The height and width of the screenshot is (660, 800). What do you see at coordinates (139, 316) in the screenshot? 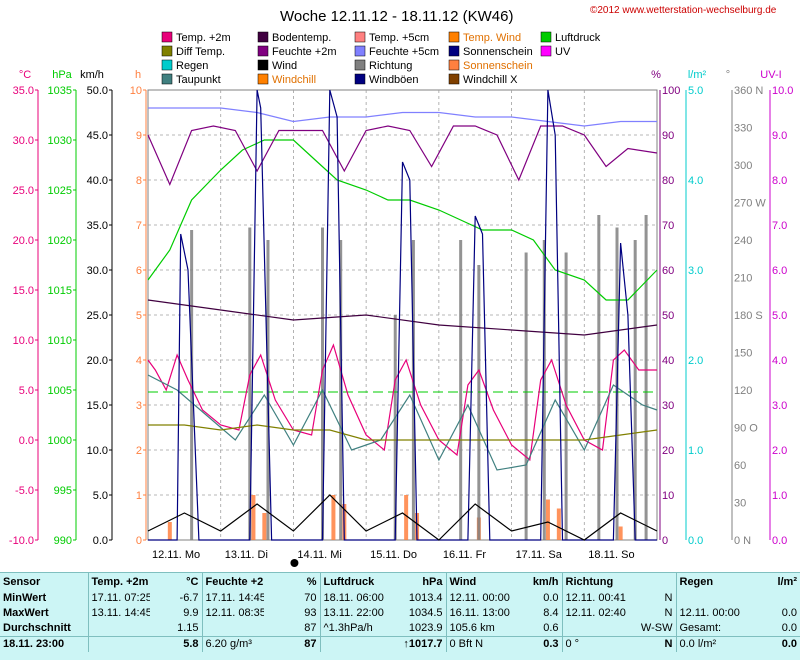
I see `axis-tick-label: 5` at bounding box center [139, 316].